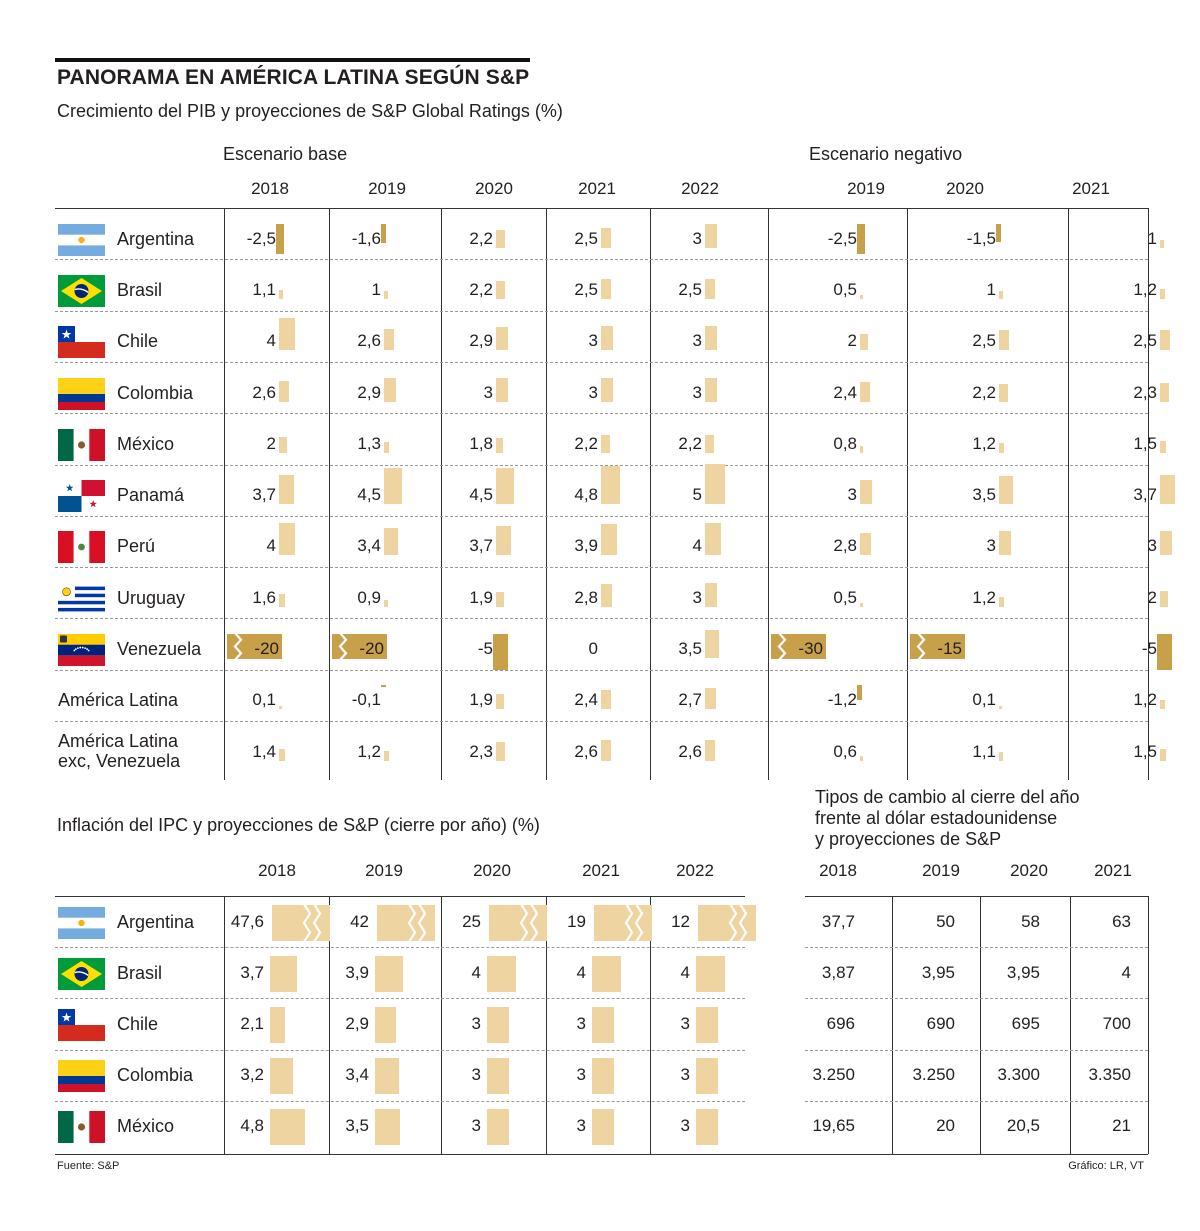 Image resolution: width=1200 pixels, height=1231 pixels. What do you see at coordinates (810, 649) in the screenshot?
I see `gdp-value: -30` at bounding box center [810, 649].